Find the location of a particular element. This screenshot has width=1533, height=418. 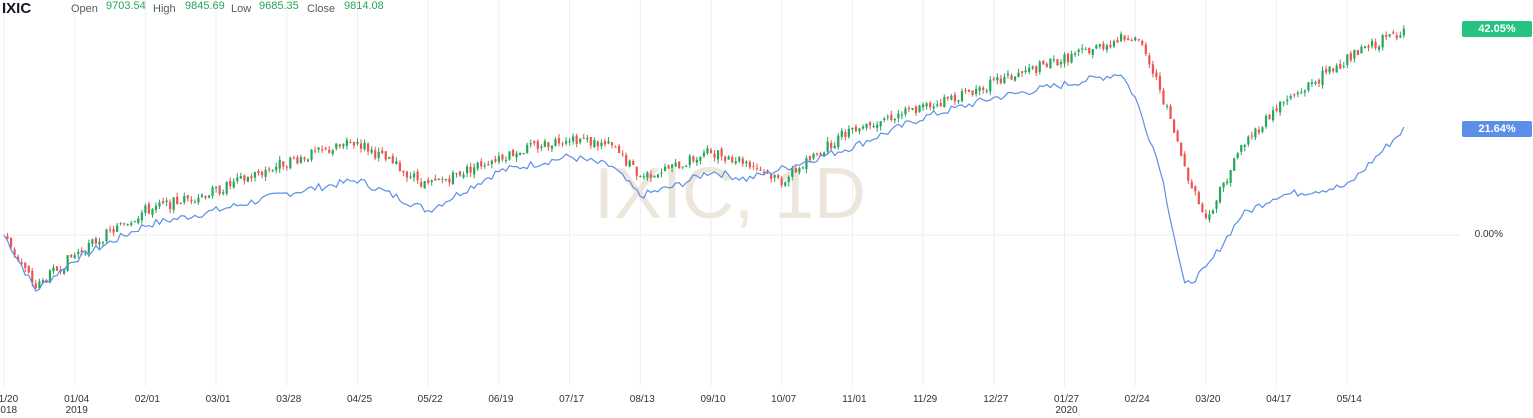

x-tick-label: 03/28 is located at coordinates (288, 399).